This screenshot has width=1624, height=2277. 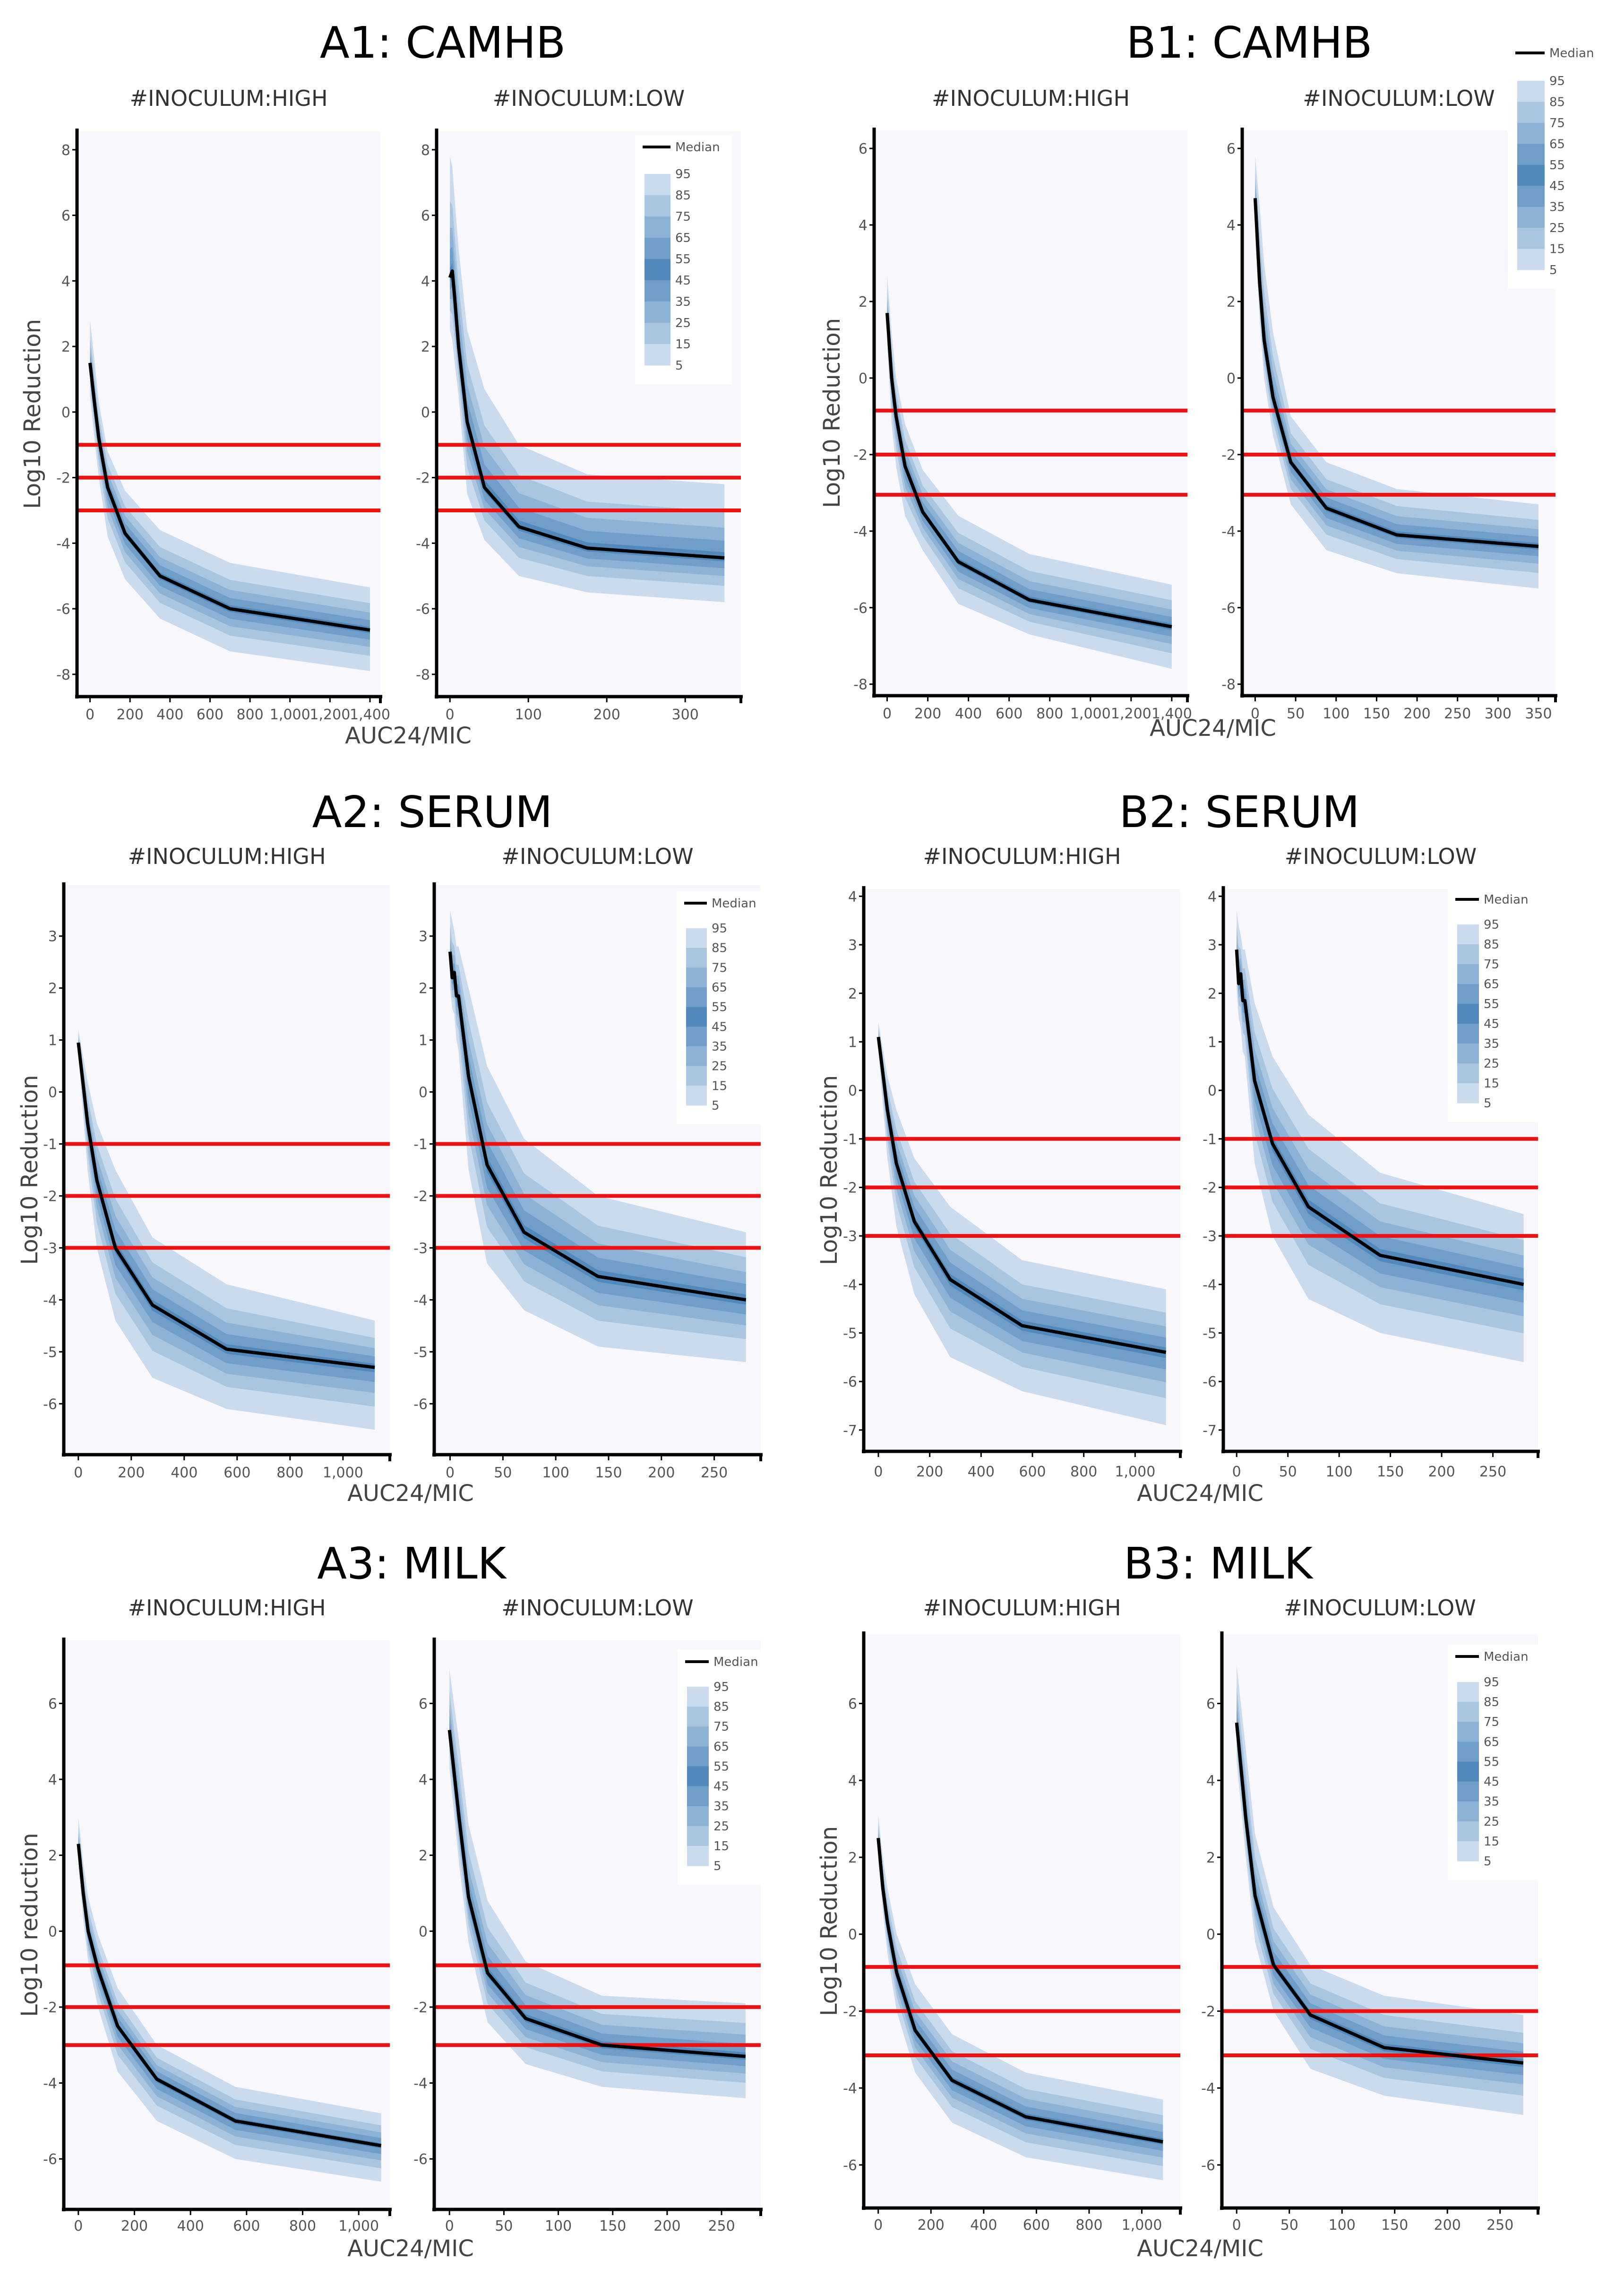 I want to click on y-tick-label: 3, so click(x=852, y=946).